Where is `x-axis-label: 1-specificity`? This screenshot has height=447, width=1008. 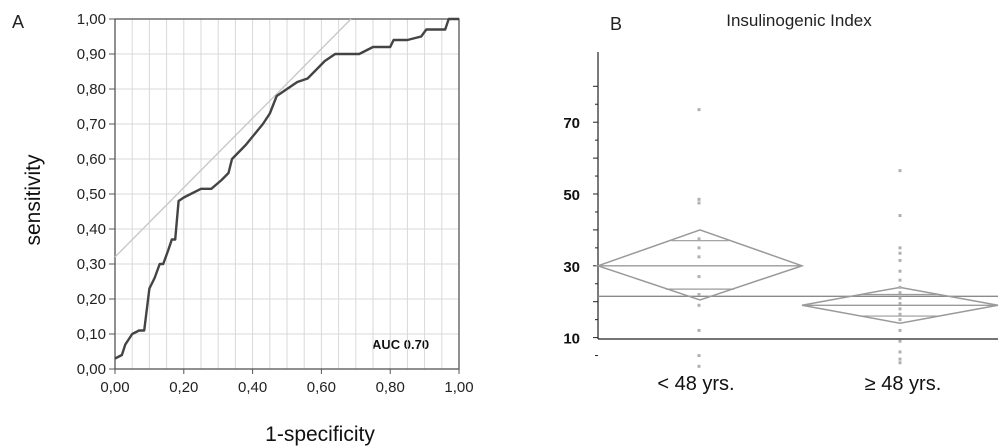 x-axis-label: 1-specificity is located at coordinates (320, 434).